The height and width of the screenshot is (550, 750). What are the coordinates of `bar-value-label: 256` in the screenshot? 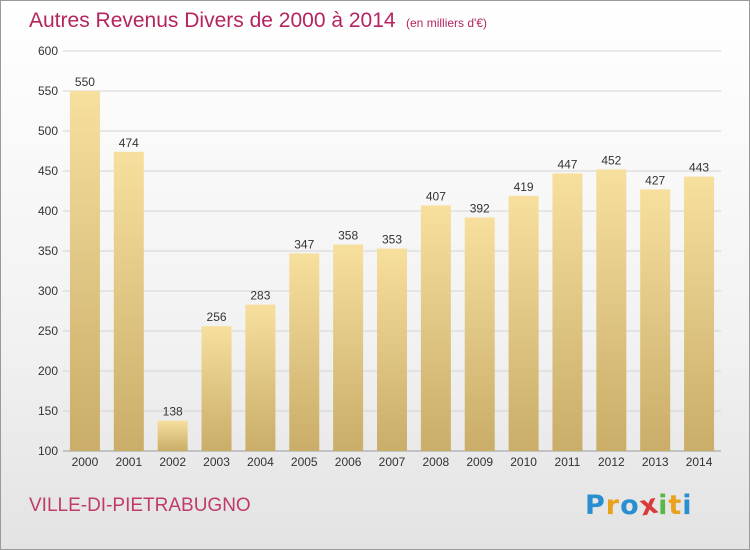 It's located at (217, 317).